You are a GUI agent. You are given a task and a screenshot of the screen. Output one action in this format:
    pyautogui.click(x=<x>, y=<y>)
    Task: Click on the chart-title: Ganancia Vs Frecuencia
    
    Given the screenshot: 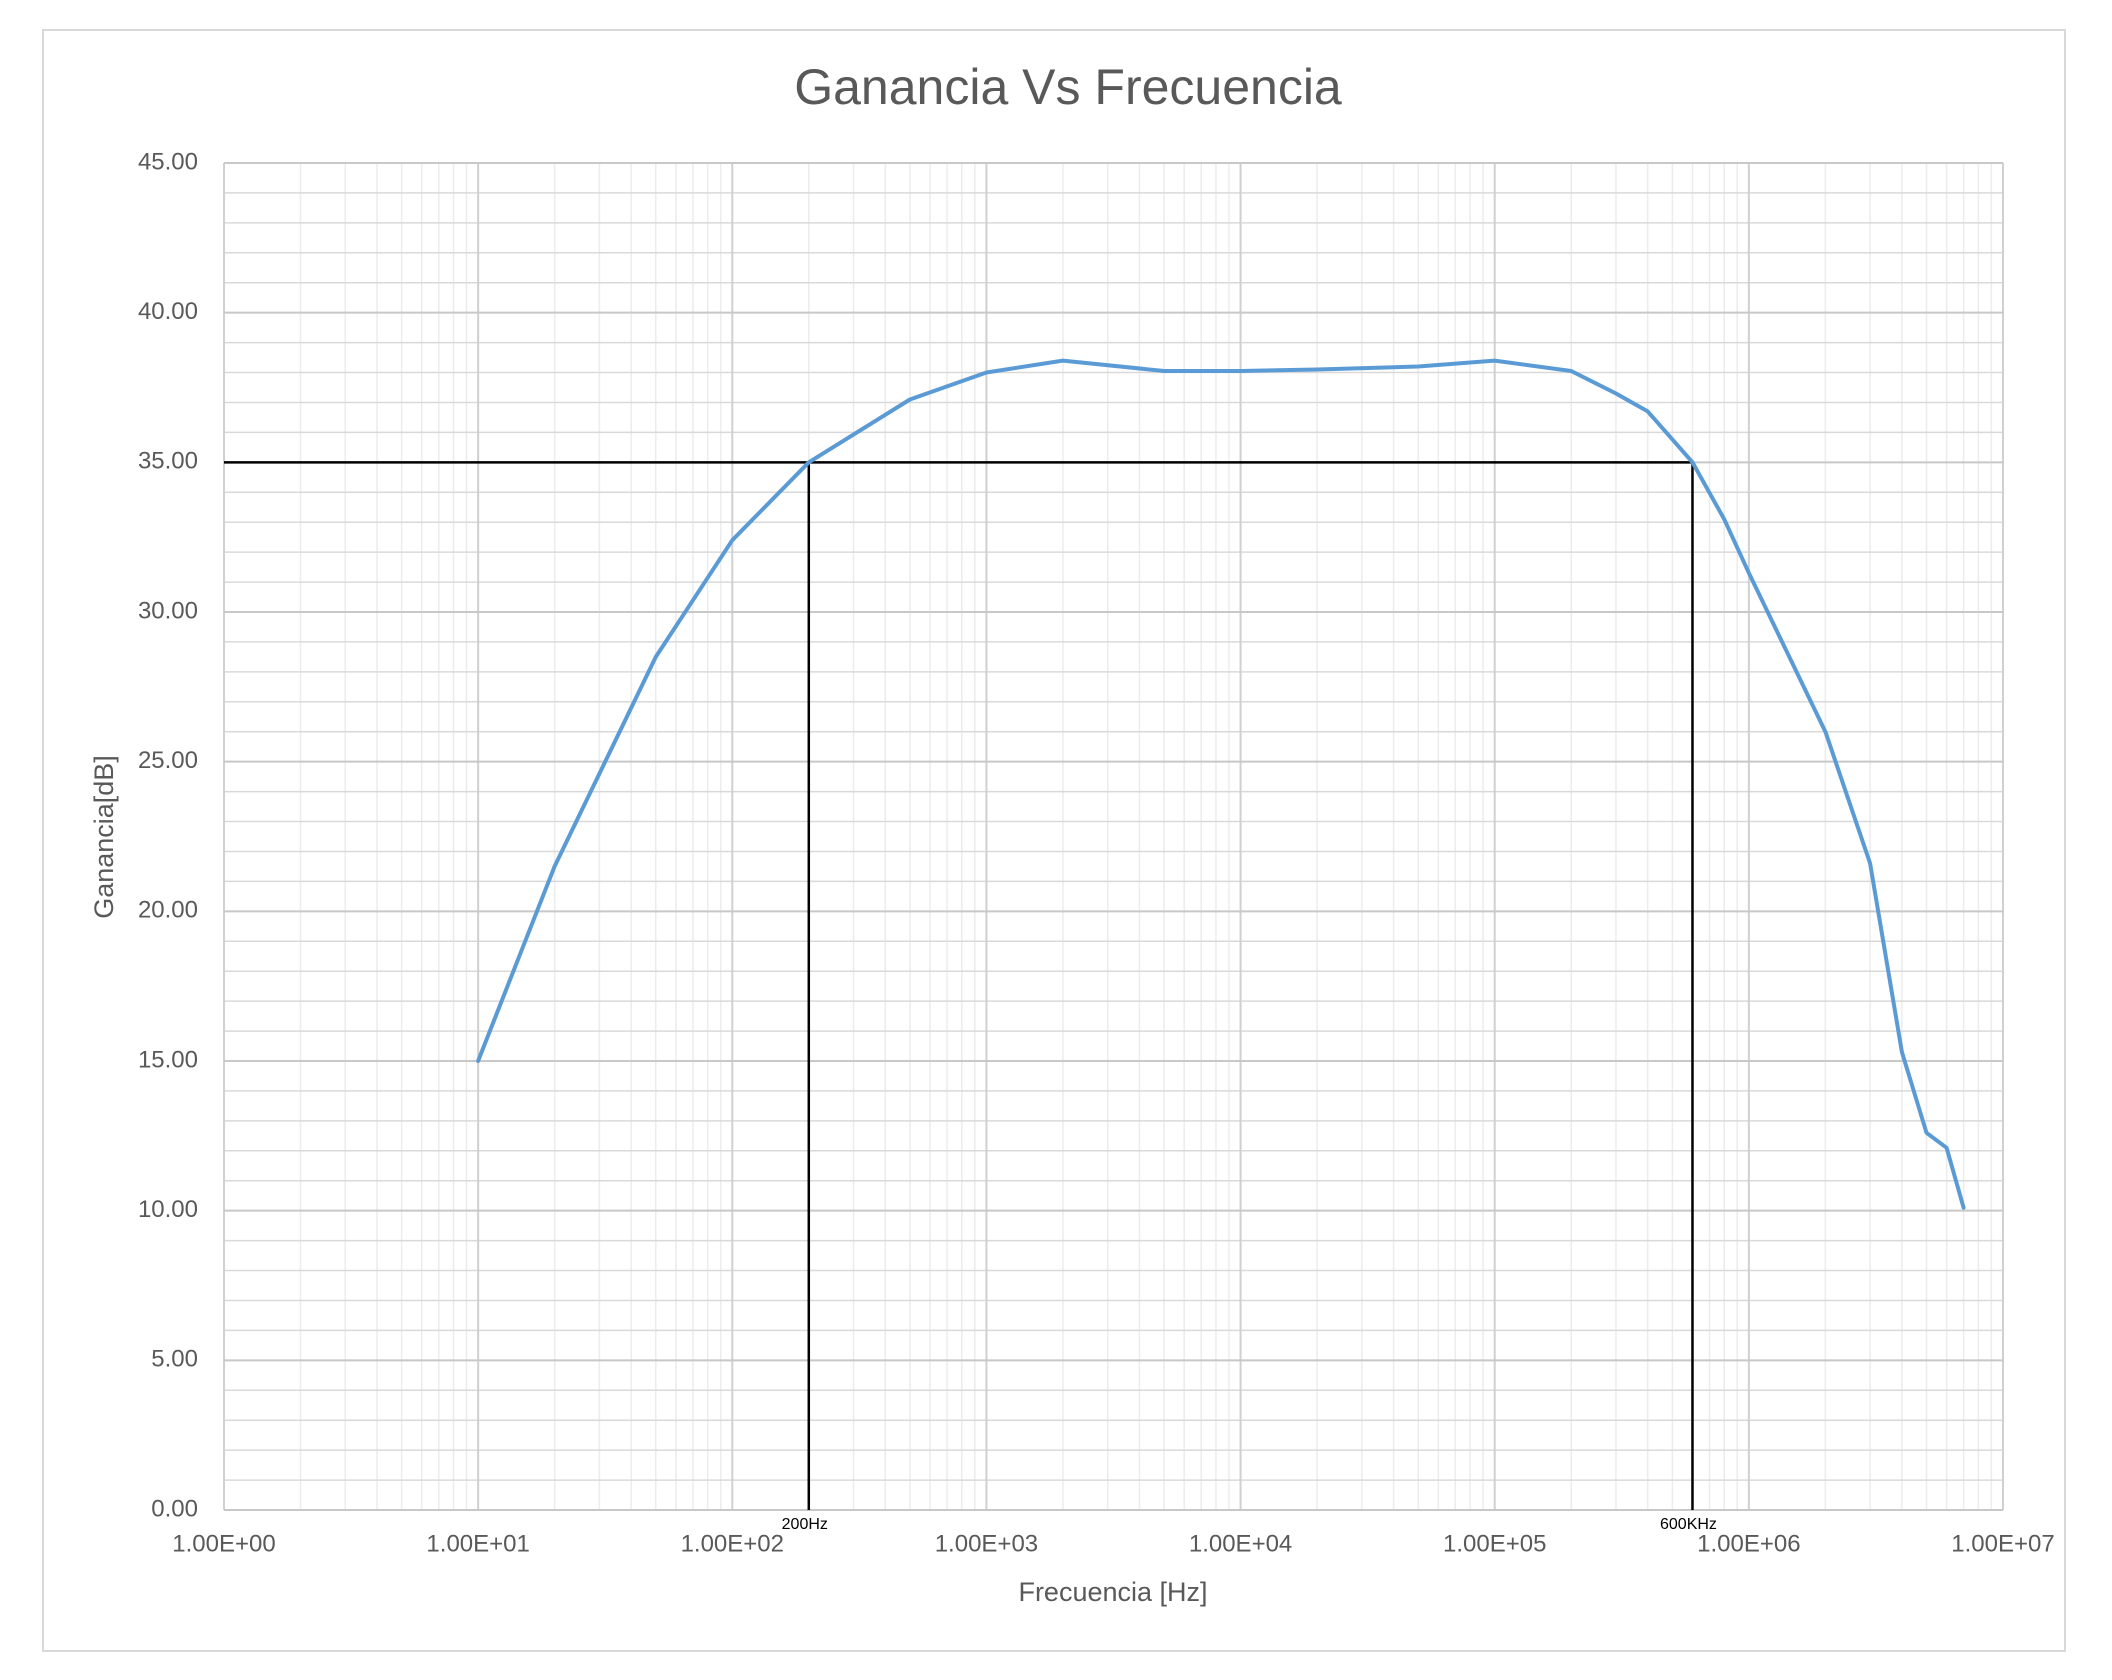 What is the action you would take?
    pyautogui.click(x=1068, y=87)
    